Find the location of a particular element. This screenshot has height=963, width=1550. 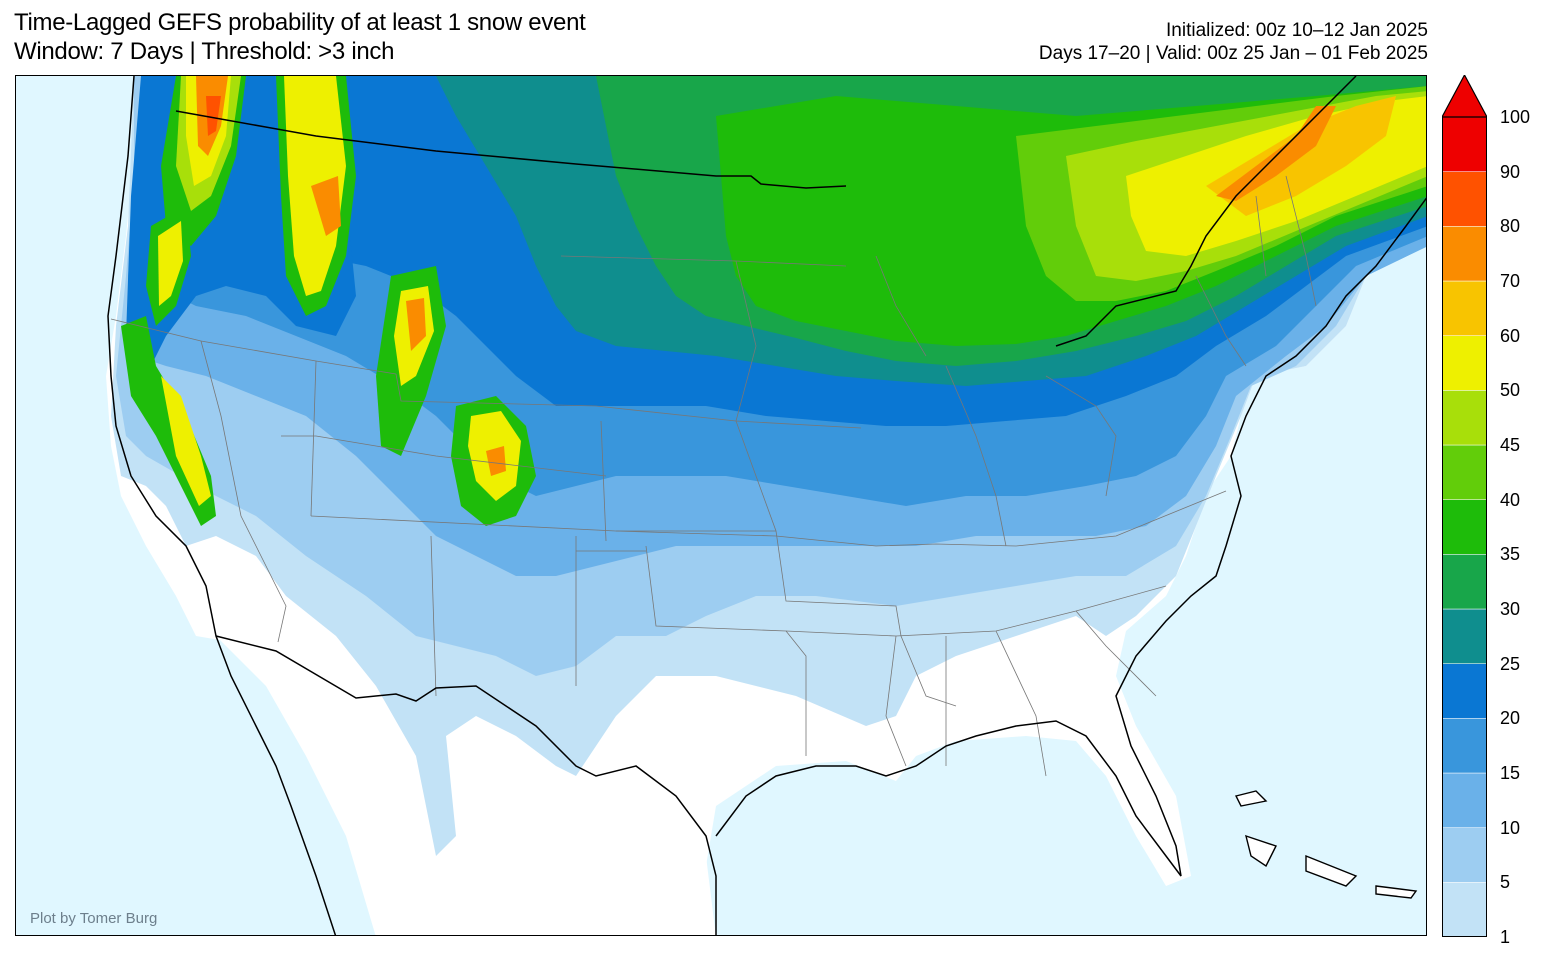

colorbar-tick-label: 5 is located at coordinates (1505, 882).